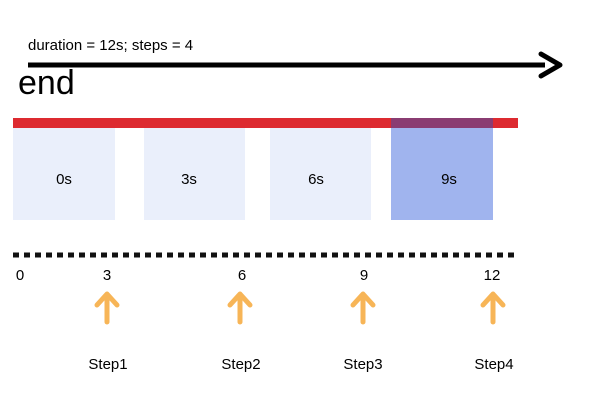 This screenshot has height=411, width=594. Describe the element at coordinates (20, 275) in the screenshot. I see `tick-label: 0` at that location.